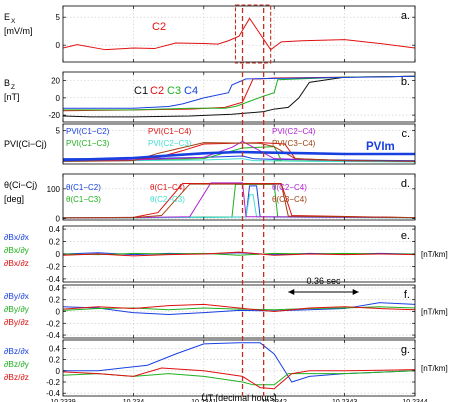  I want to click on y-axis-label: PVI(Ci−Cj), so click(25, 144).